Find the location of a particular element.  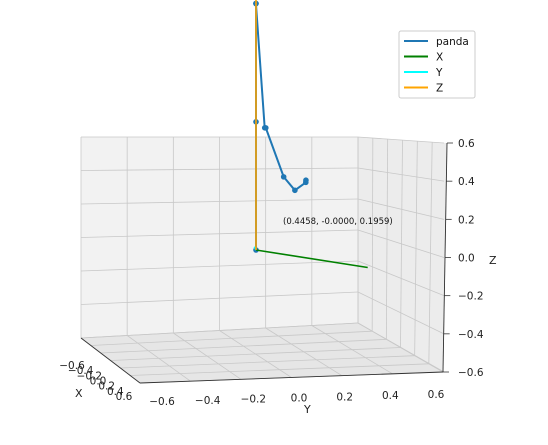

y-axis-label: Y is located at coordinates (307, 409).